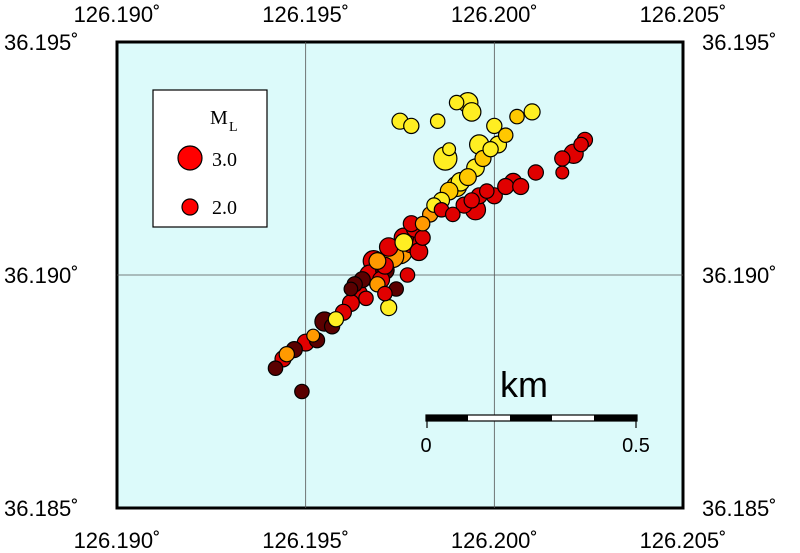 Image resolution: width=800 pixels, height=553 pixels. I want to click on legend: M L 3.0 2.0, so click(210, 158).